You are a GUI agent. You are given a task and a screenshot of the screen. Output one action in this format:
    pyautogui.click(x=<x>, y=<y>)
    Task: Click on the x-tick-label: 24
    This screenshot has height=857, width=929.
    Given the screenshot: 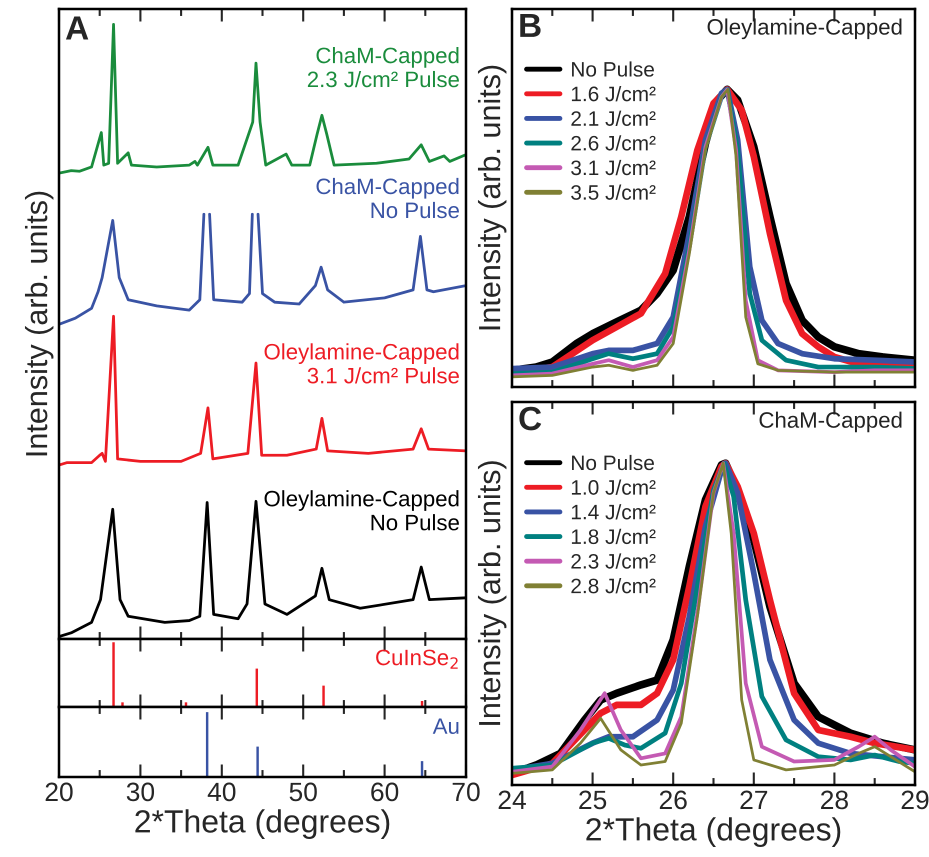 What is the action you would take?
    pyautogui.click(x=512, y=799)
    